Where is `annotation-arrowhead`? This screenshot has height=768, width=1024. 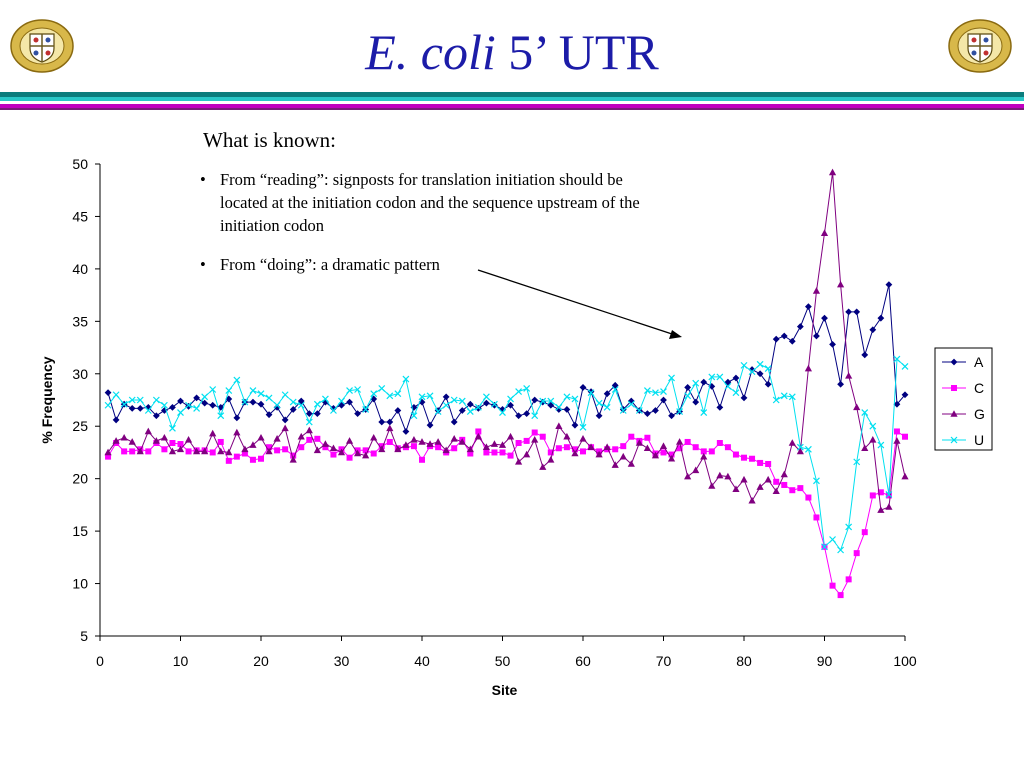
annotation-arrowhead is located at coordinates (675, 334).